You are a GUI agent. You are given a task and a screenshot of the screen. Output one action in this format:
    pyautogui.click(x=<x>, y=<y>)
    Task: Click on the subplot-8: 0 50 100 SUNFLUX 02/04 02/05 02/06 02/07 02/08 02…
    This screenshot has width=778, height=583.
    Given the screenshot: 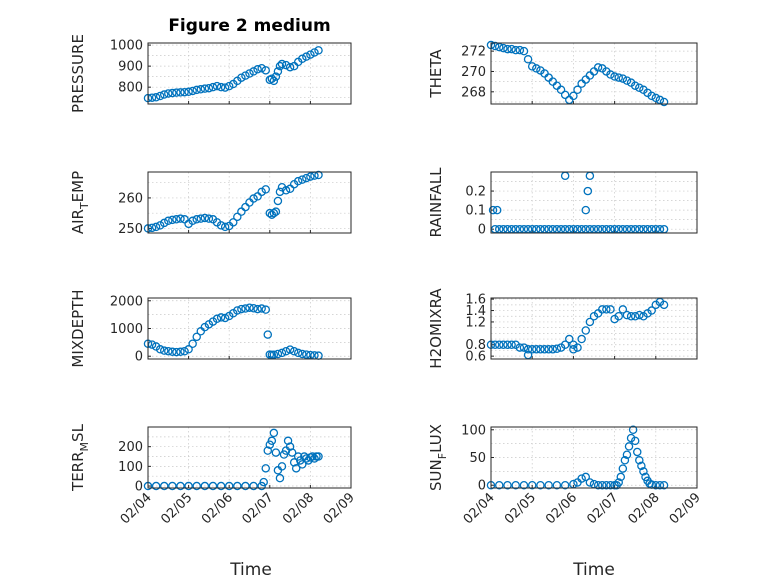 What is the action you would take?
    pyautogui.click(x=565, y=475)
    